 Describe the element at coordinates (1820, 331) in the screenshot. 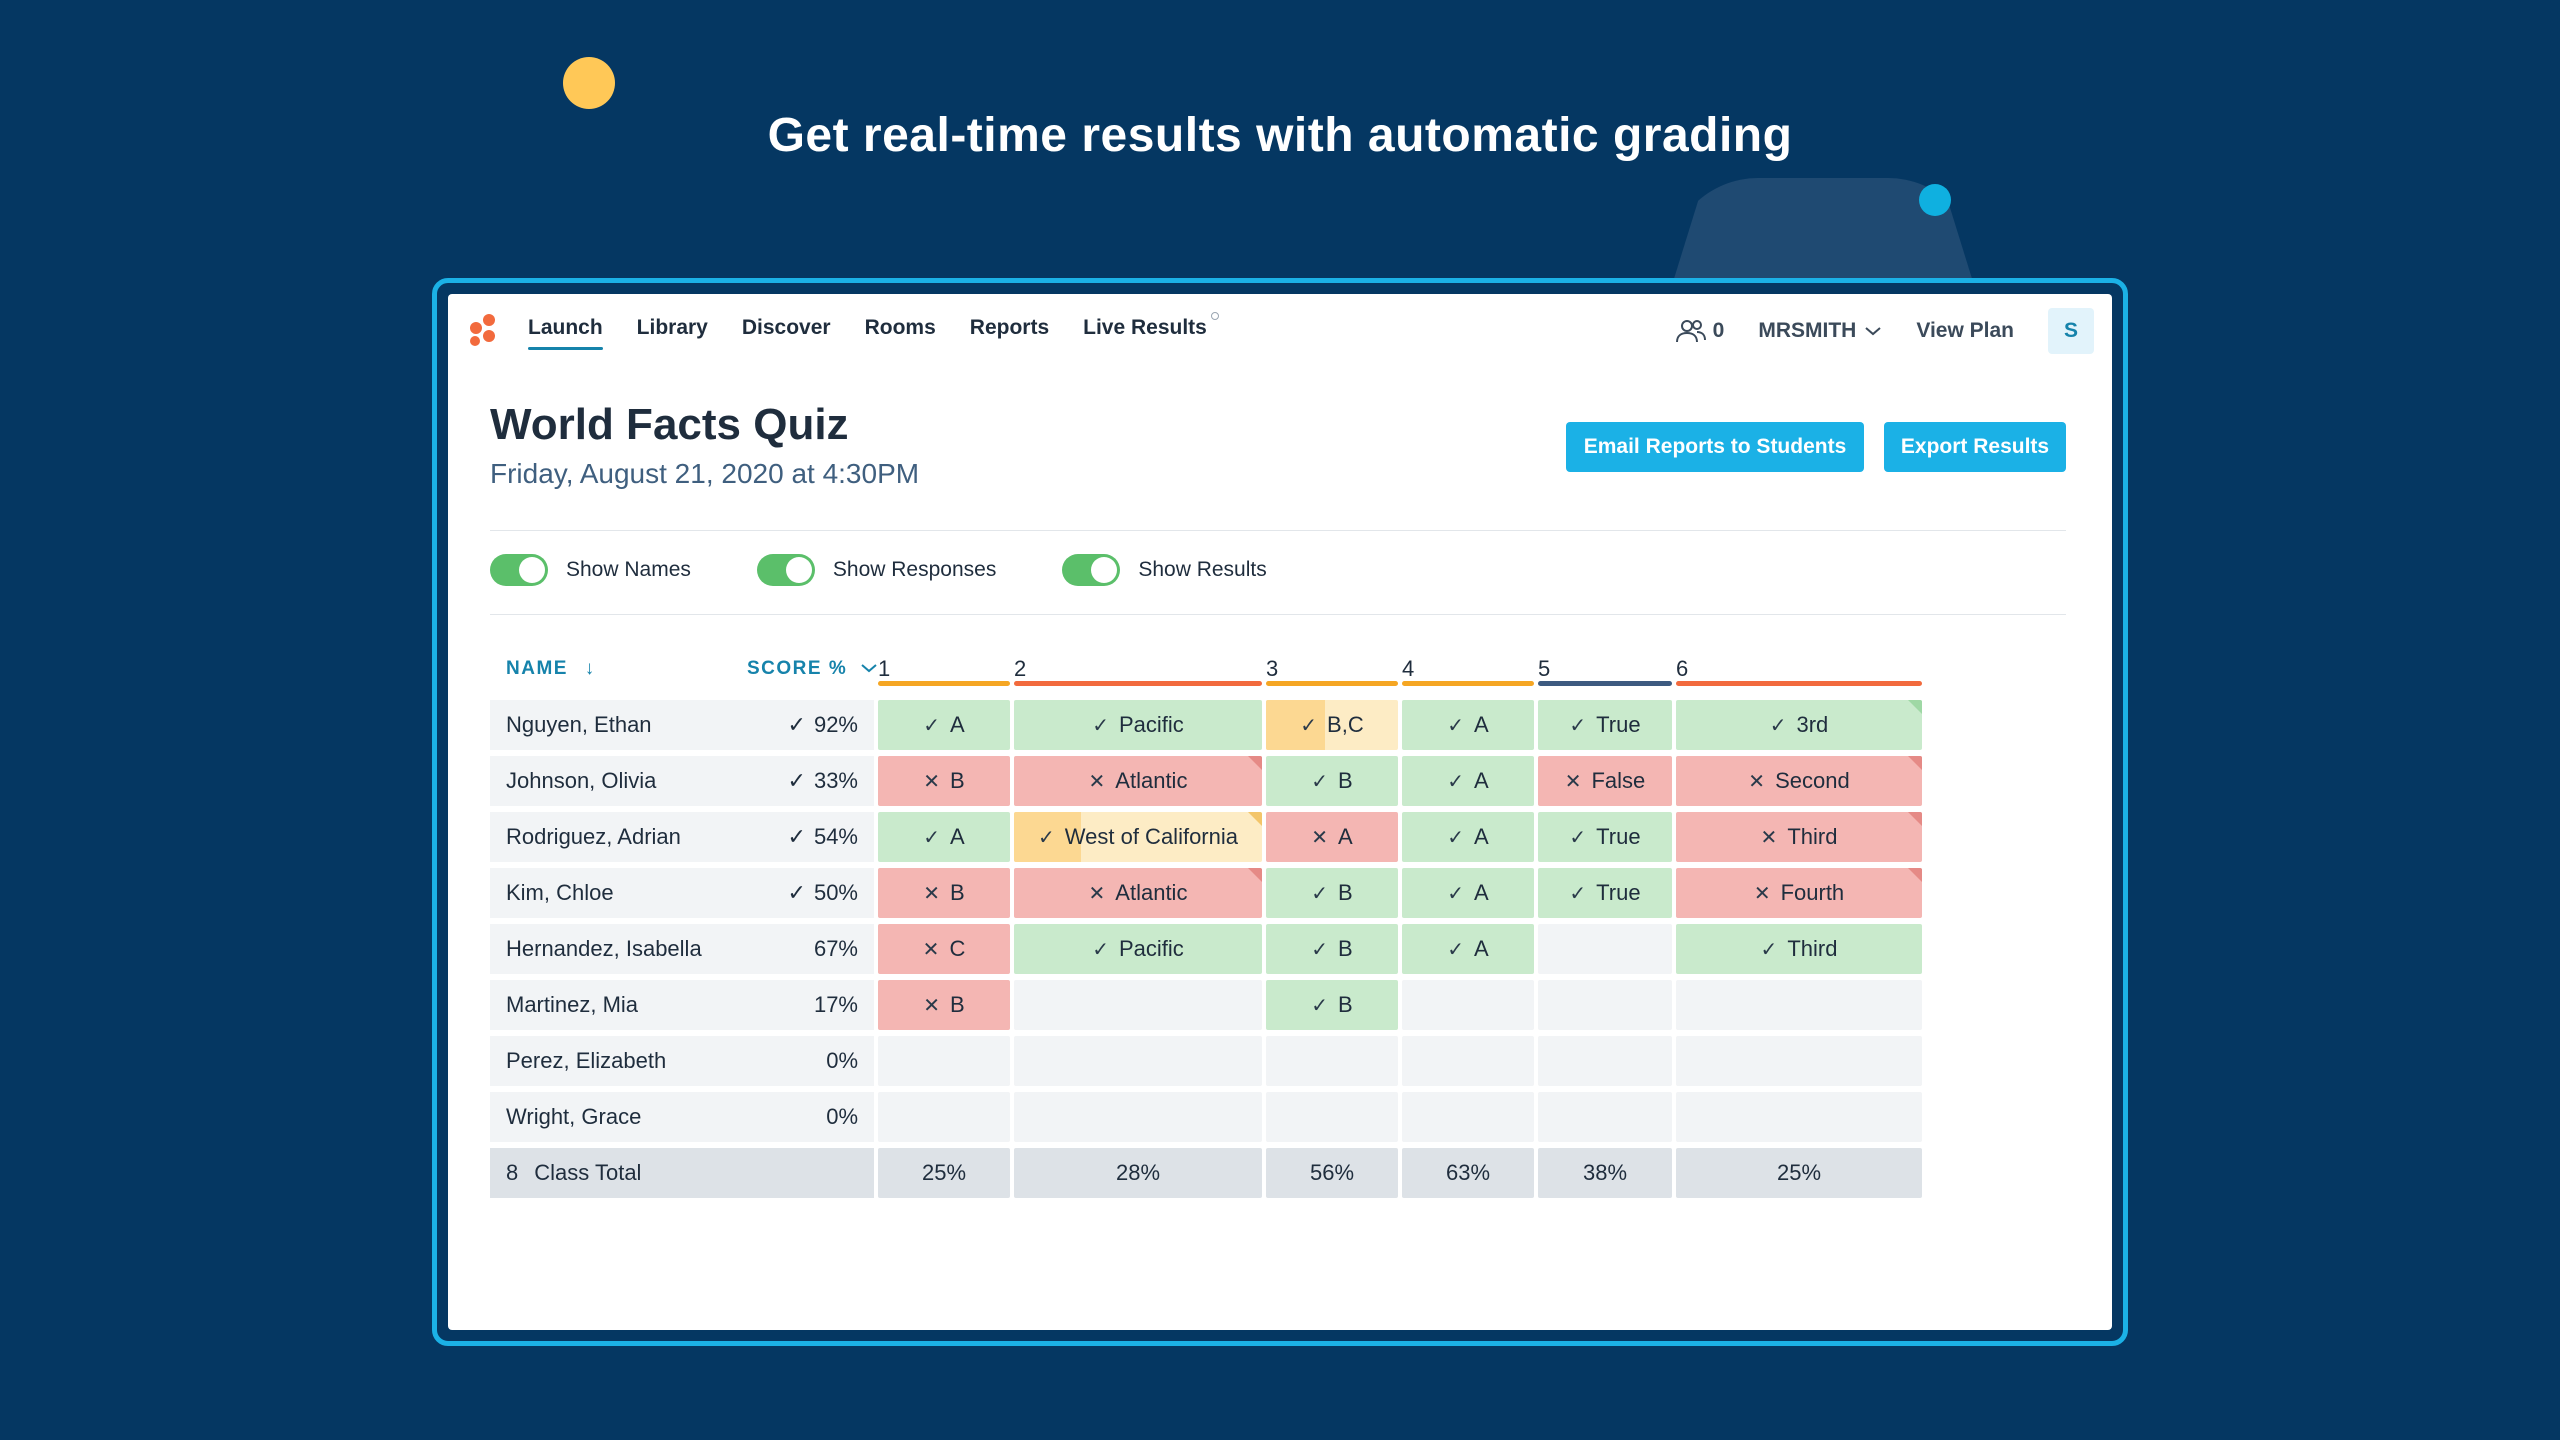

I see `user-menu: MRSMITH` at that location.